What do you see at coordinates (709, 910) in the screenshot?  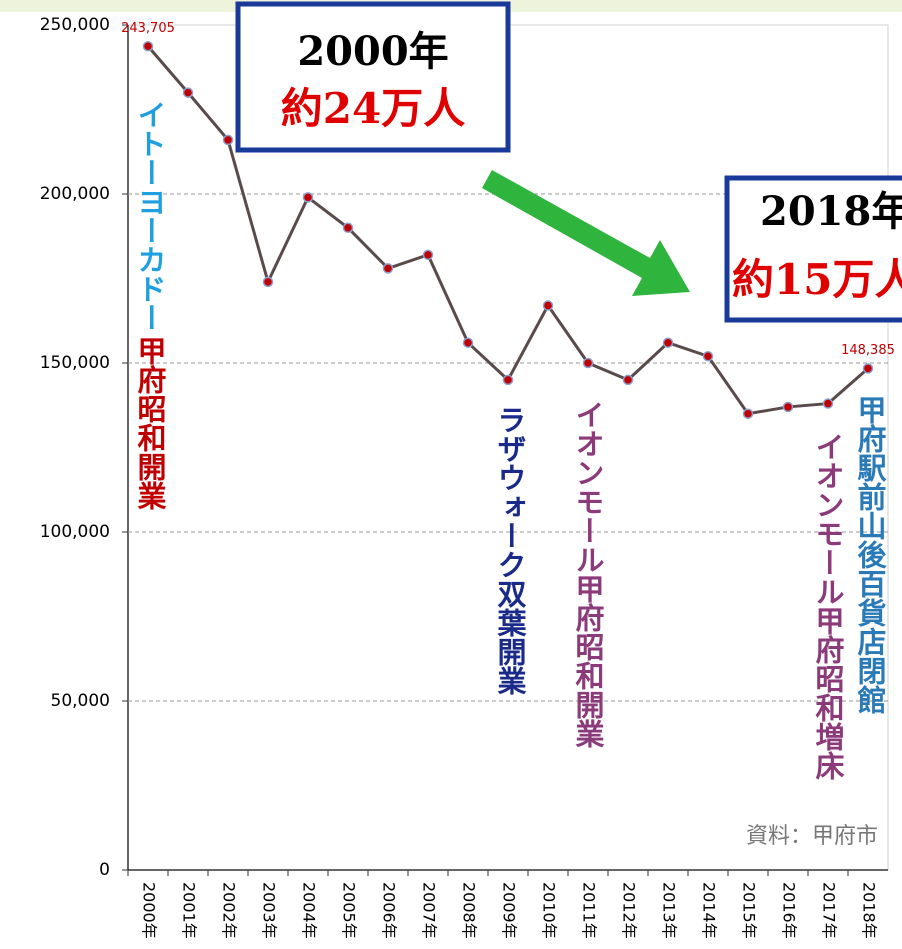 I see `x-tick-label: 2014年` at bounding box center [709, 910].